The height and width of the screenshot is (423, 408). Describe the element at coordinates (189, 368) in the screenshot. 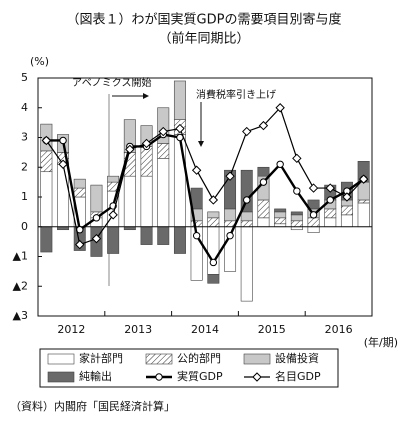

I see `legend-box` at that location.